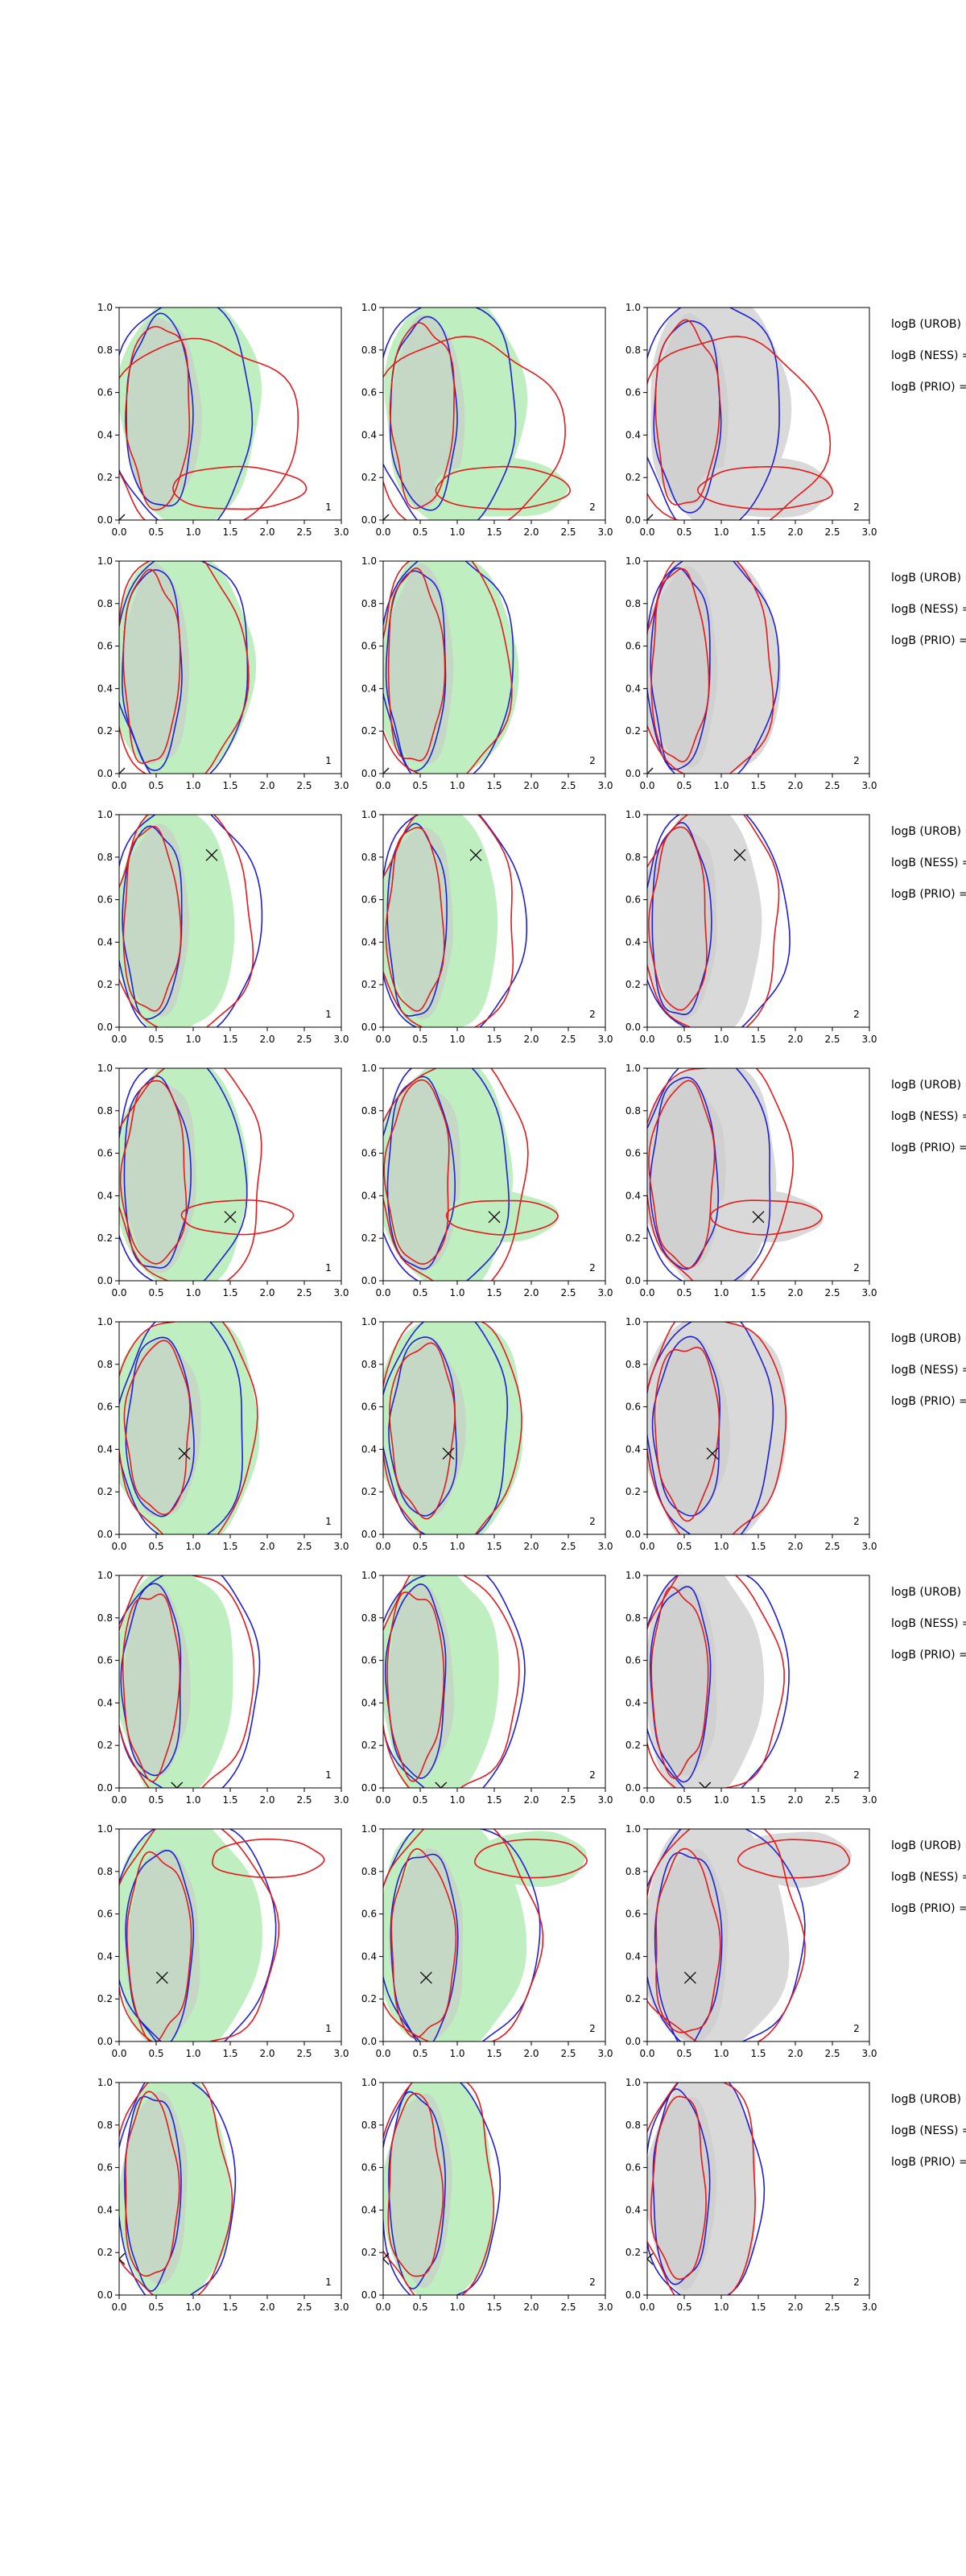 The image size is (966, 2576). Describe the element at coordinates (928, 387) in the screenshot. I see `bayes-factor-label: logB (PRIO) =` at that location.